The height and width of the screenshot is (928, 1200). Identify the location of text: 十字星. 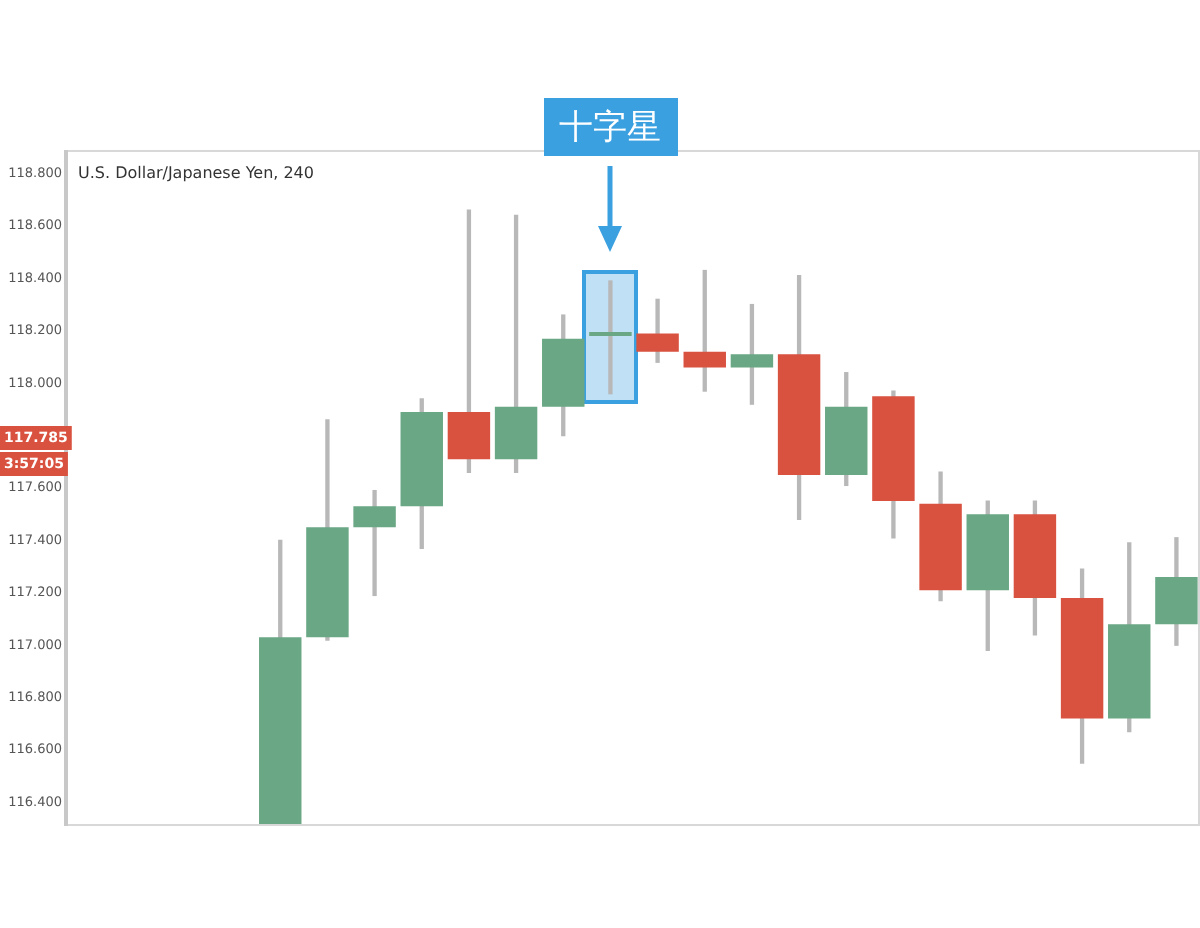
(610, 126).